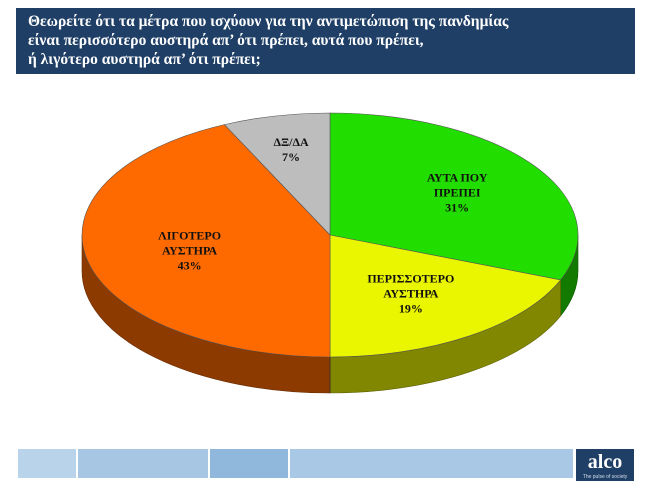  I want to click on pie-category-label: ΛΙΓΟΤΕΡΟ, so click(189, 235).